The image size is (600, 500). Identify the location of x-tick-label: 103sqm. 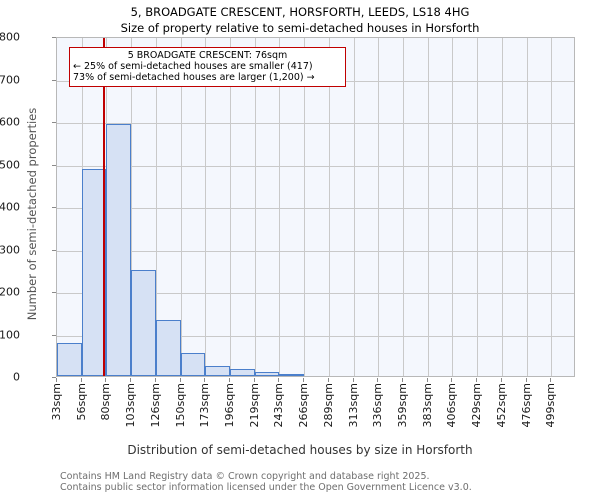
(131, 405).